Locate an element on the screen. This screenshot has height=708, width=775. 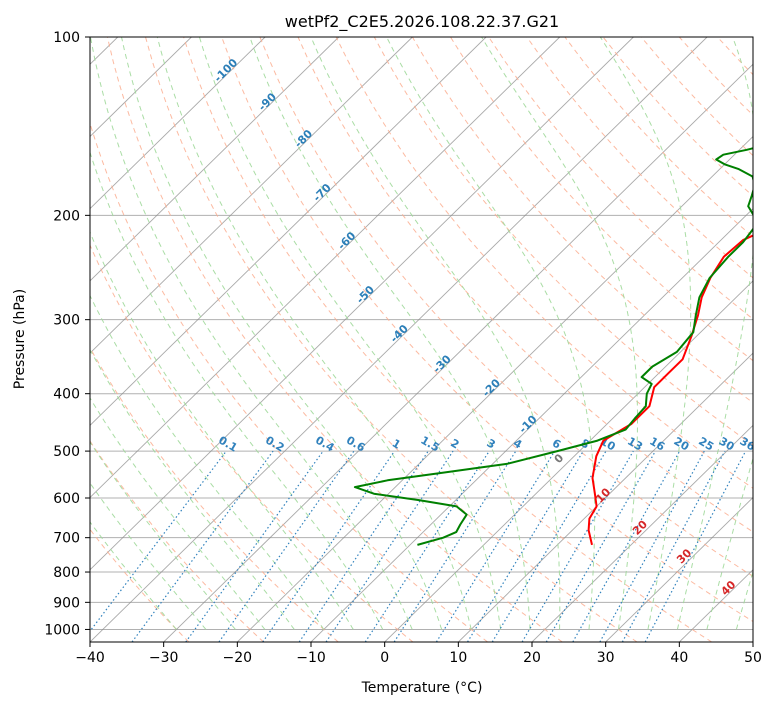
x-tick-label: 10 is located at coordinates (458, 658).